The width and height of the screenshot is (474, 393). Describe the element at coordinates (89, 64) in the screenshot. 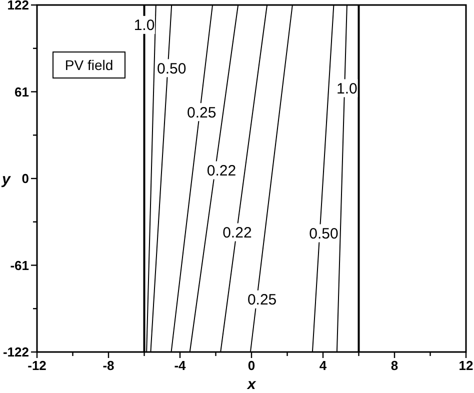

I see `annotation: PV field` at that location.